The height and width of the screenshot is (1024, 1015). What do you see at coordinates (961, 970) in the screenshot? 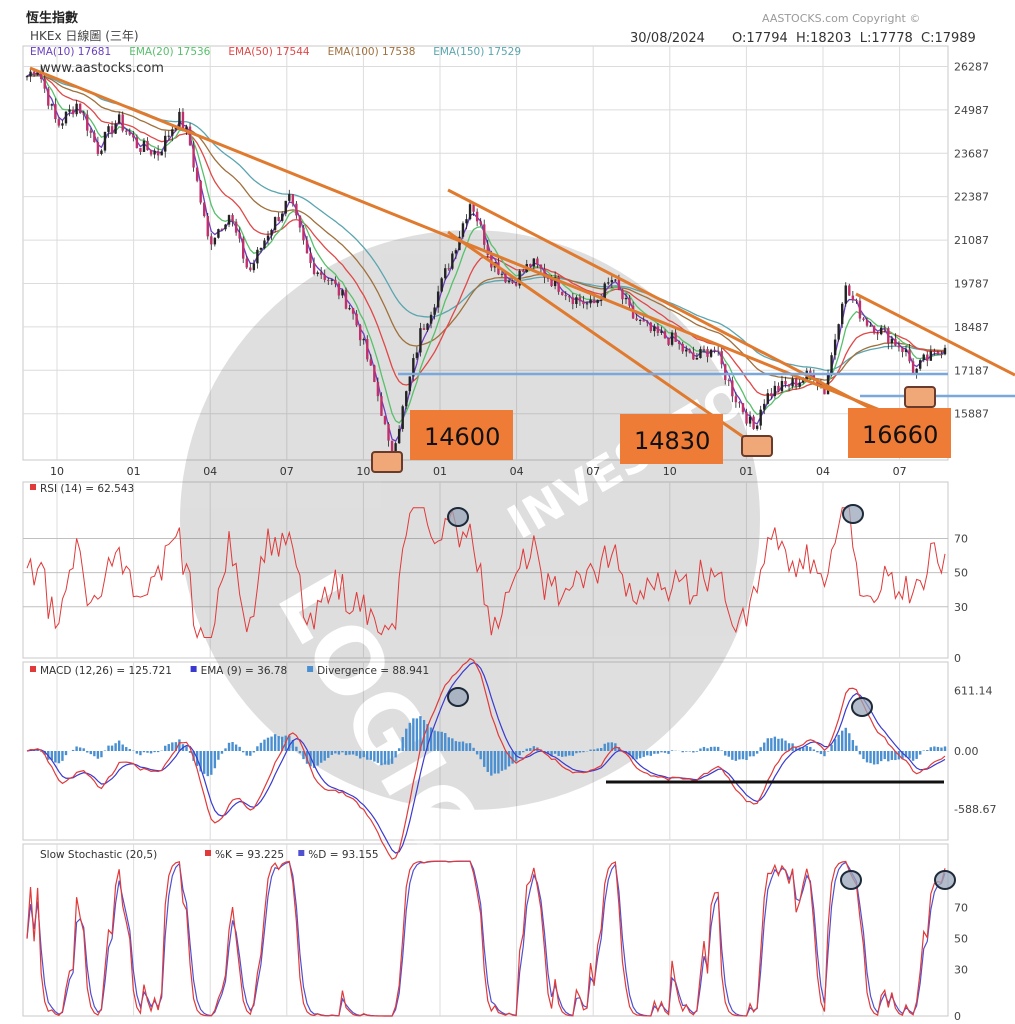
I see `stoch-y-tick: 30` at bounding box center [961, 970].